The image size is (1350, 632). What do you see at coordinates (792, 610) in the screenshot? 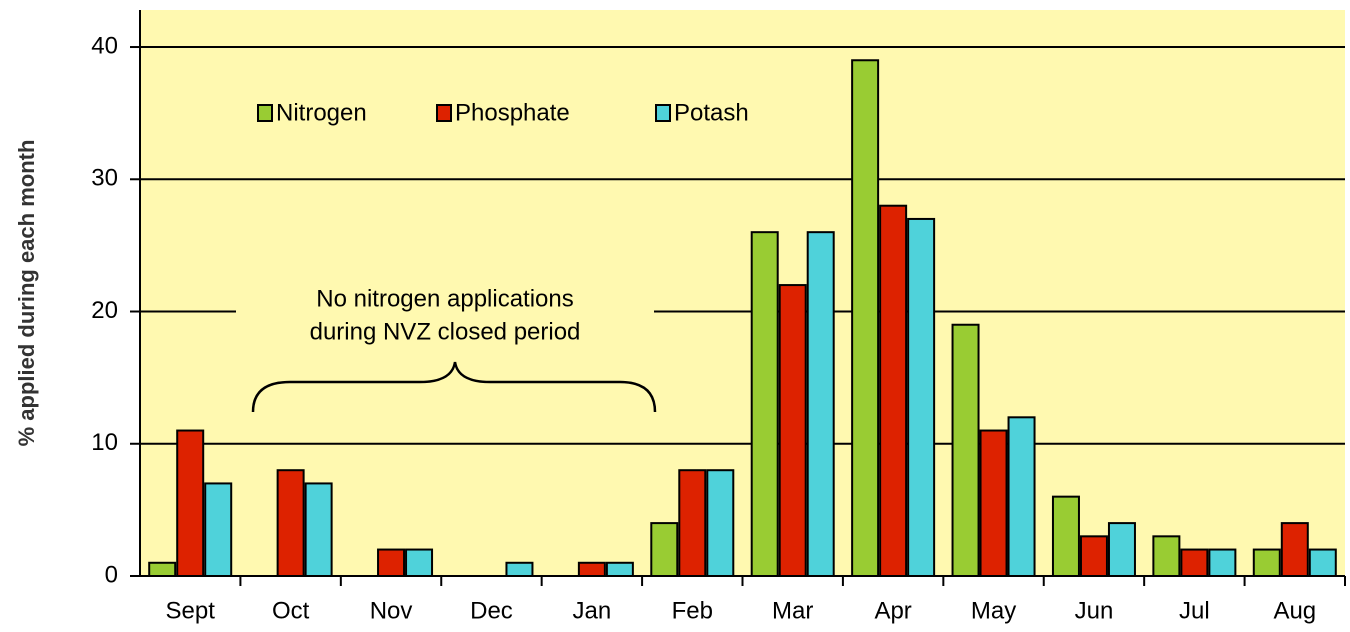
I see `x-tick-label: Mar` at bounding box center [792, 610].